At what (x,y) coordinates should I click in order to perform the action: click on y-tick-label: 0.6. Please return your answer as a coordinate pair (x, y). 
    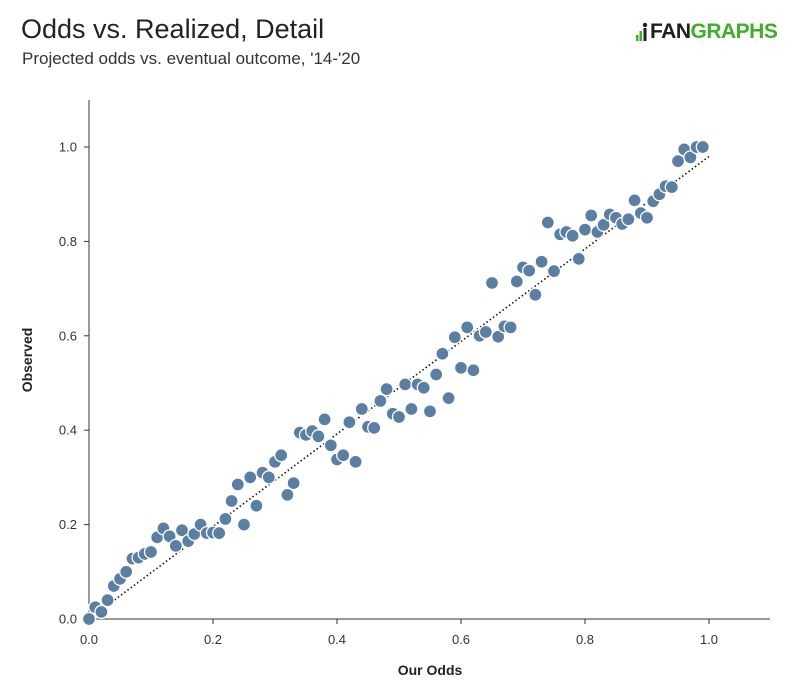
    Looking at the image, I should click on (68, 335).